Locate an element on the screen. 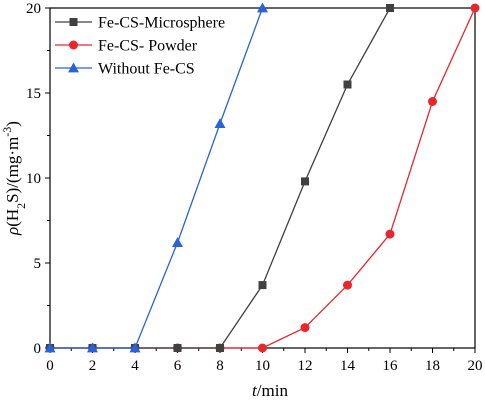 The height and width of the screenshot is (402, 485). y-axis: 0 5 10 15 20 is located at coordinates (38, 179).